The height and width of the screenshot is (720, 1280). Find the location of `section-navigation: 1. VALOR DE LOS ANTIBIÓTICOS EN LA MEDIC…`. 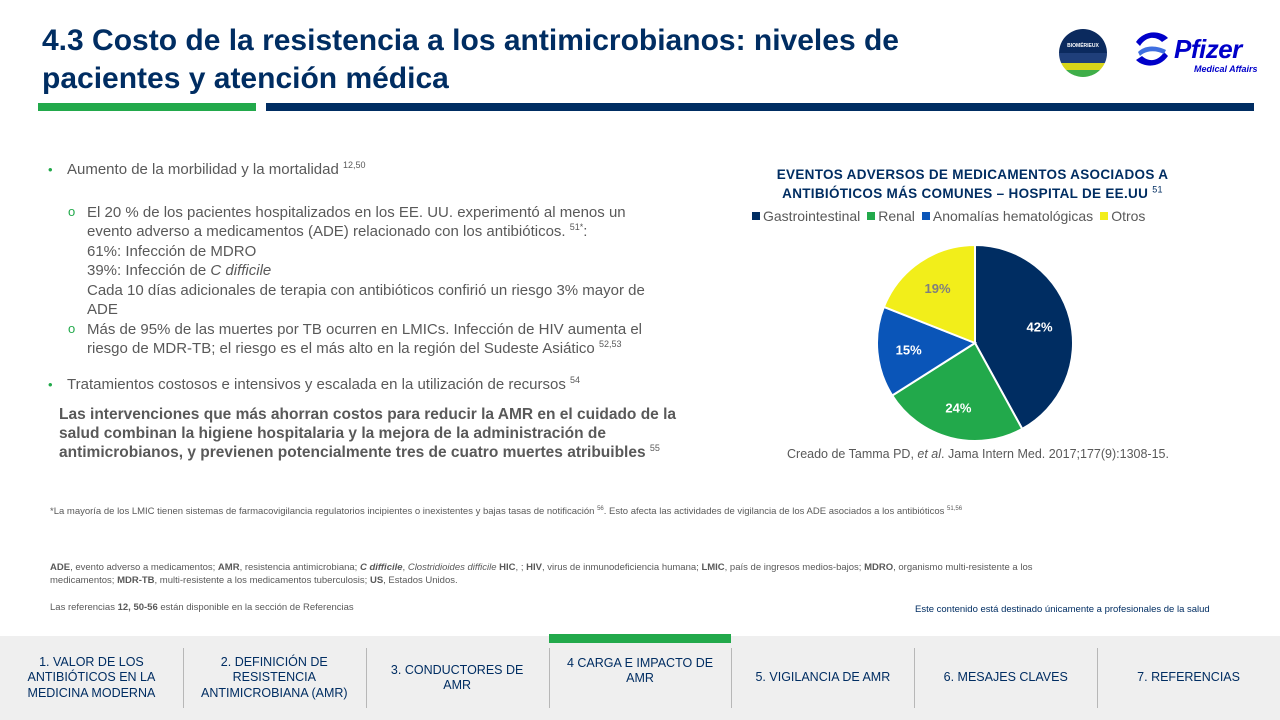

section-navigation: 1. VALOR DE LOS ANTIBIÓTICOS EN LA MEDIC… is located at coordinates (640, 677).